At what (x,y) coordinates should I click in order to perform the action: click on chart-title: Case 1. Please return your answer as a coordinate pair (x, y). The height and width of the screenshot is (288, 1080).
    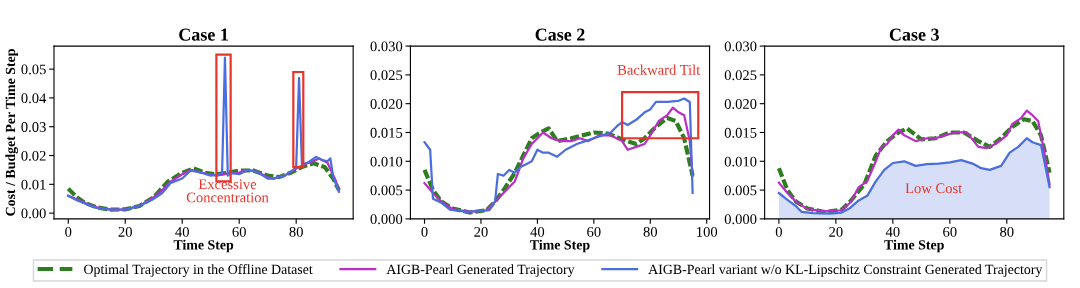
    Looking at the image, I should click on (203, 34).